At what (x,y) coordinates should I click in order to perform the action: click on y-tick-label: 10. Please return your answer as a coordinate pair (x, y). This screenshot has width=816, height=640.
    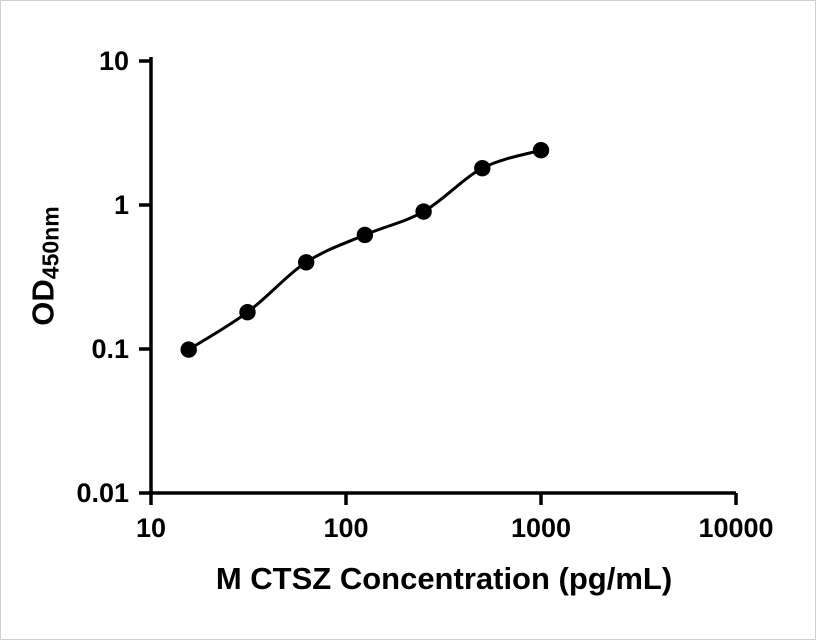
    Looking at the image, I should click on (114, 61).